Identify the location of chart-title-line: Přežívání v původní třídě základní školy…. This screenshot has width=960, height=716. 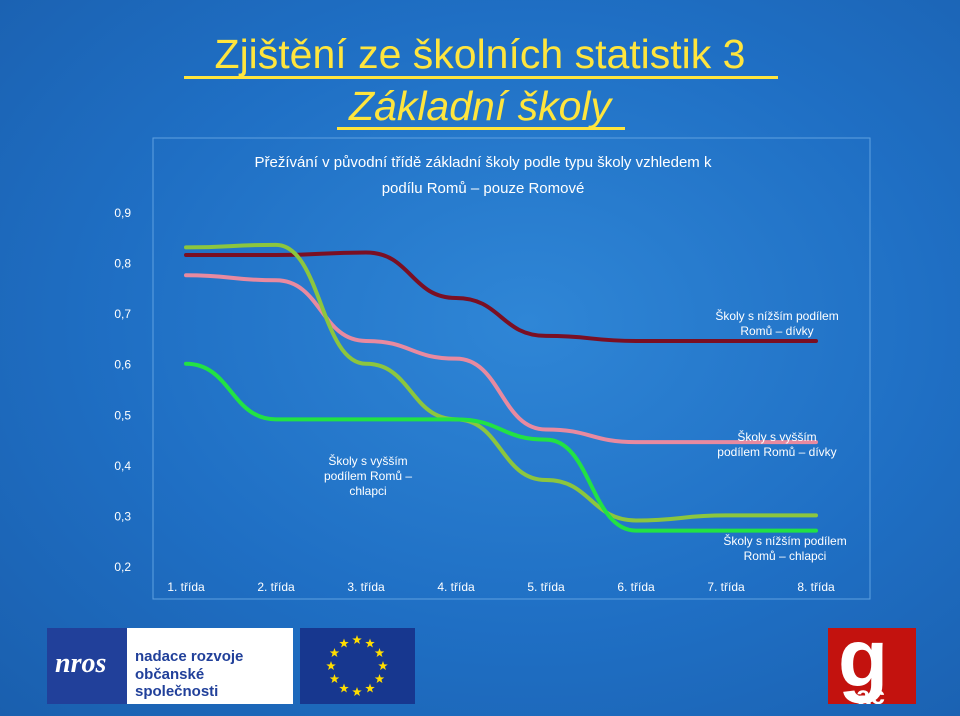
(483, 162).